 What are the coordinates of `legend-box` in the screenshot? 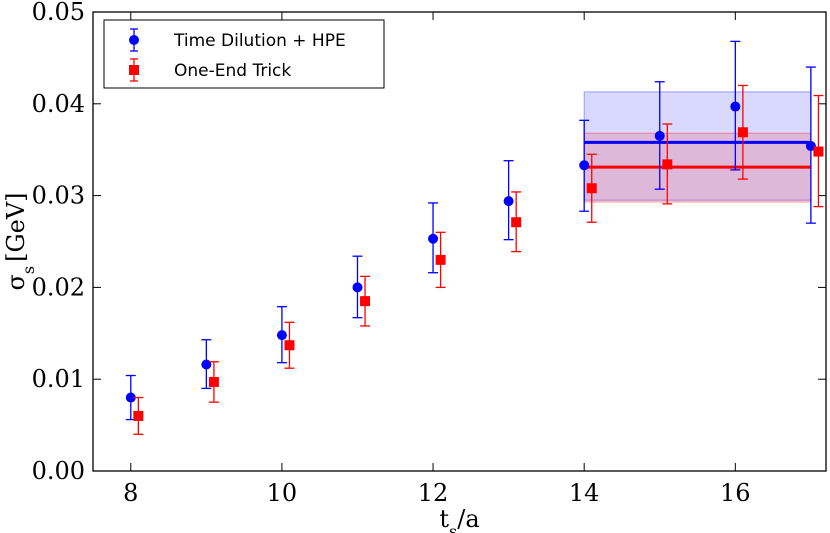 It's located at (244, 54).